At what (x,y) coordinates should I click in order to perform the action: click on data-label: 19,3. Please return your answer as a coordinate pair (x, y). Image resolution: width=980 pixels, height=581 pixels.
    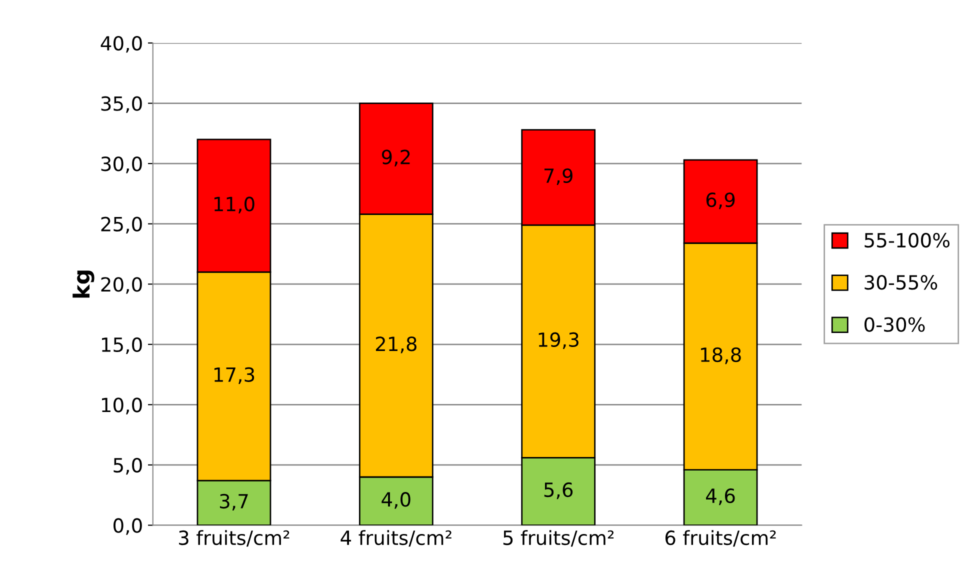
    Looking at the image, I should click on (558, 340).